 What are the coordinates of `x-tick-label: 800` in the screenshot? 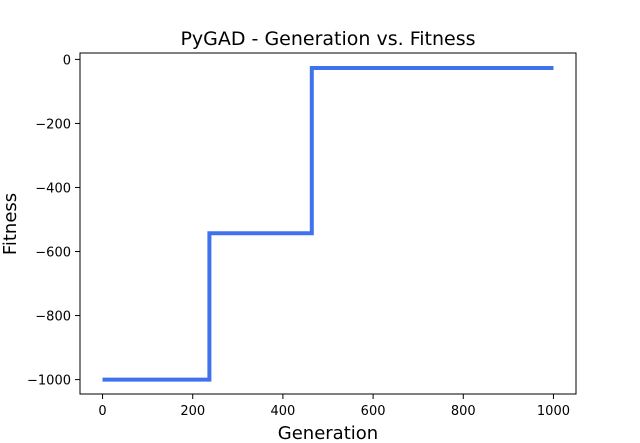 It's located at (463, 411).